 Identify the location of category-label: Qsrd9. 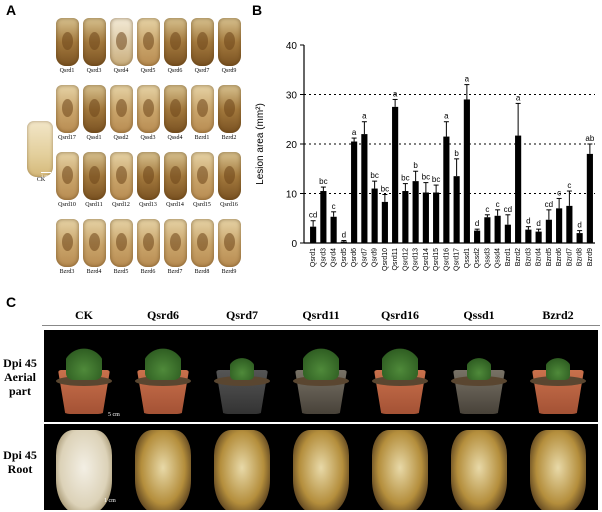
(375, 257).